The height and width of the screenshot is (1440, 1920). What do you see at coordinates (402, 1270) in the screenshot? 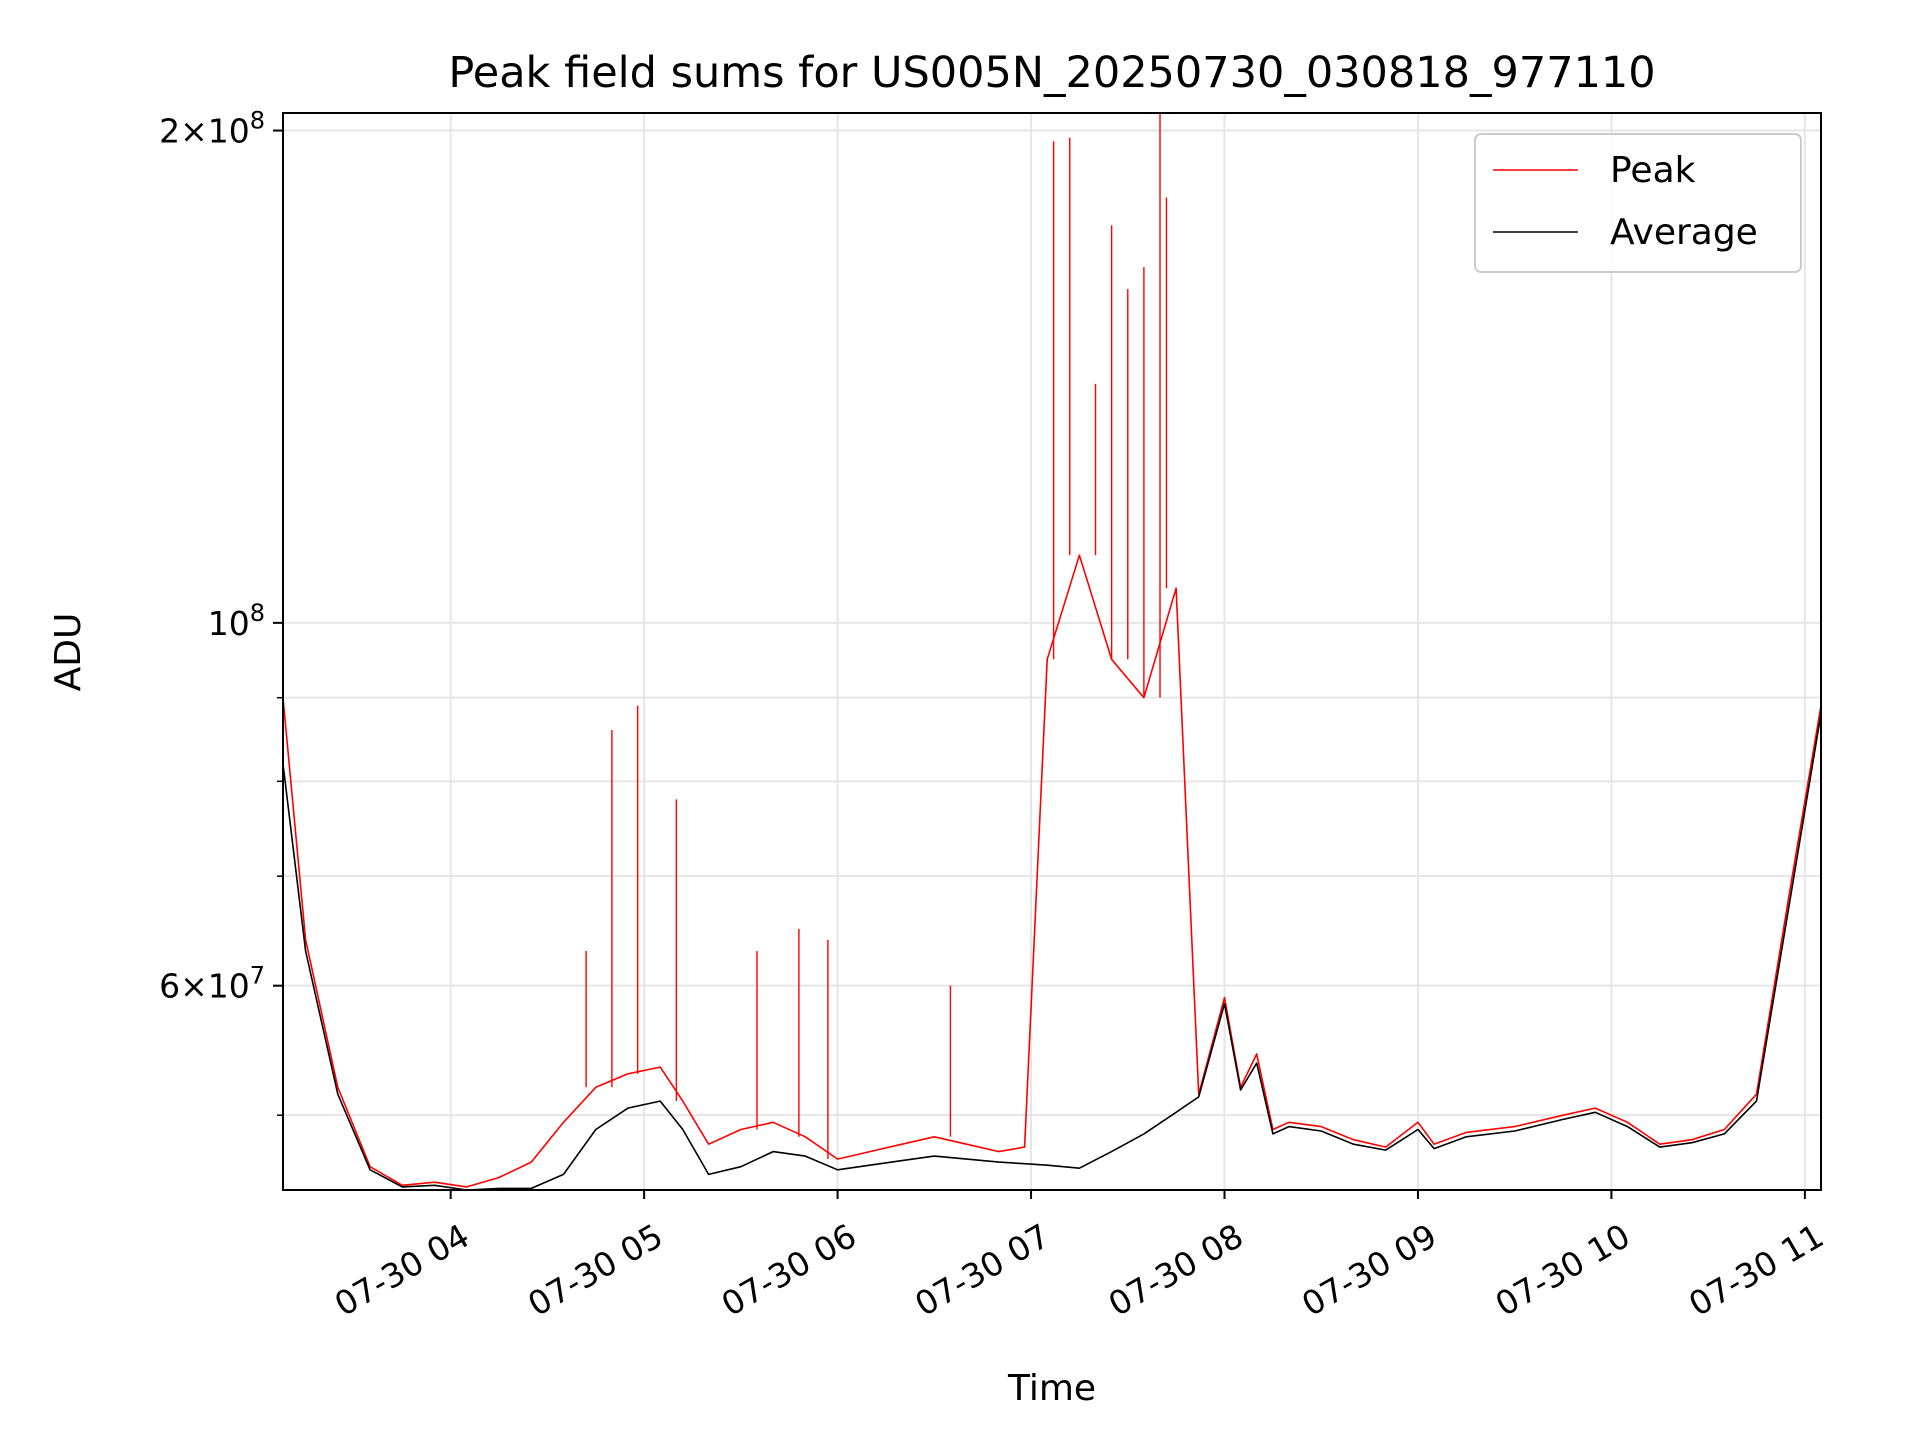
I see `x-tick-label: 07-30 04` at bounding box center [402, 1270].